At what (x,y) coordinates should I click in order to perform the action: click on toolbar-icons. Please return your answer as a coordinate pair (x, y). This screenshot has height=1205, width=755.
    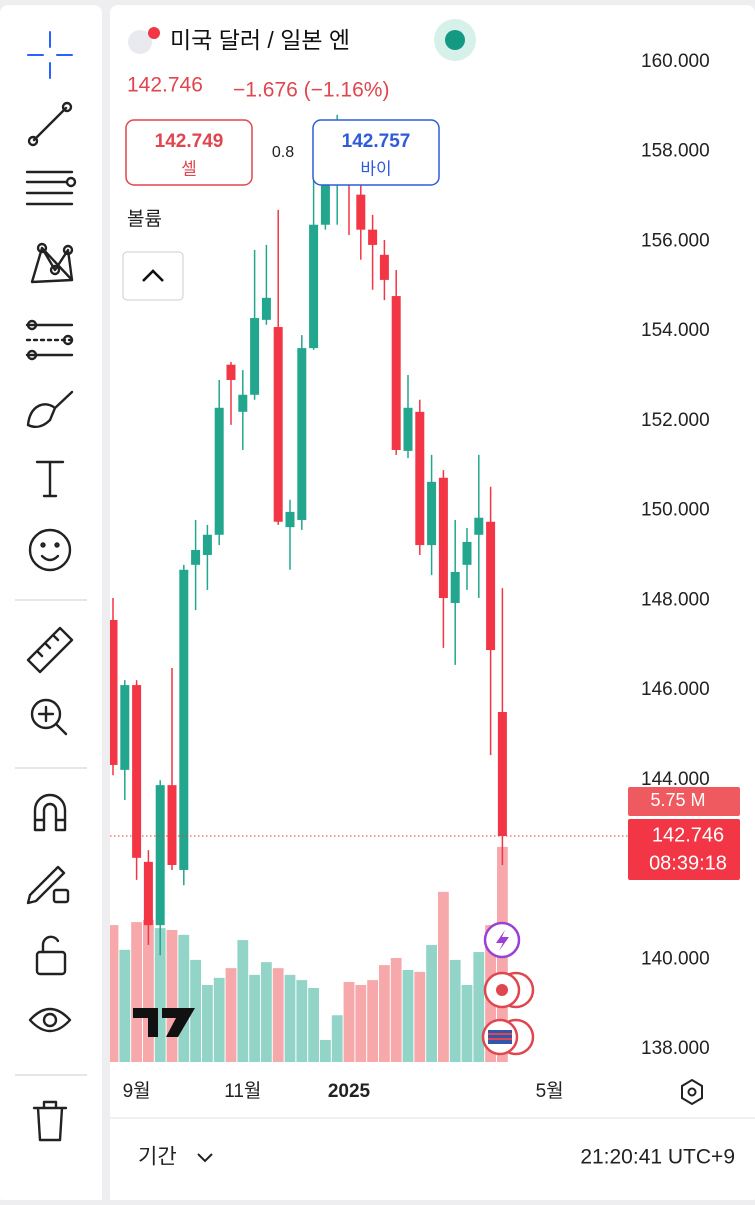
    Looking at the image, I should click on (51, 586).